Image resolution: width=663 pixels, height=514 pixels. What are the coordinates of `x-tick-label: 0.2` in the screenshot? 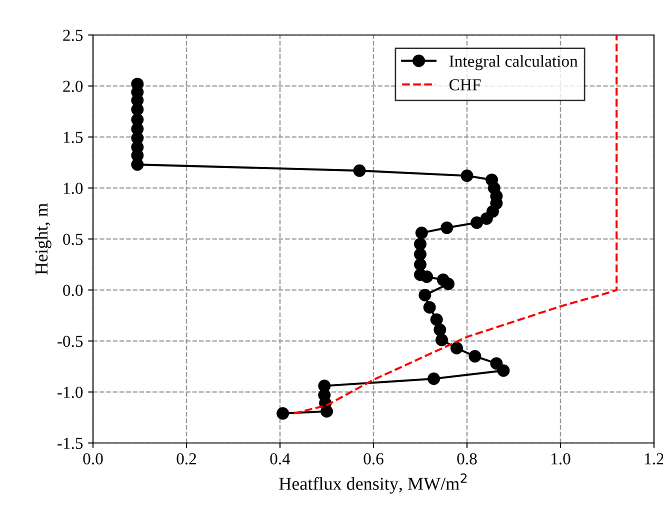 It's located at (186, 459).